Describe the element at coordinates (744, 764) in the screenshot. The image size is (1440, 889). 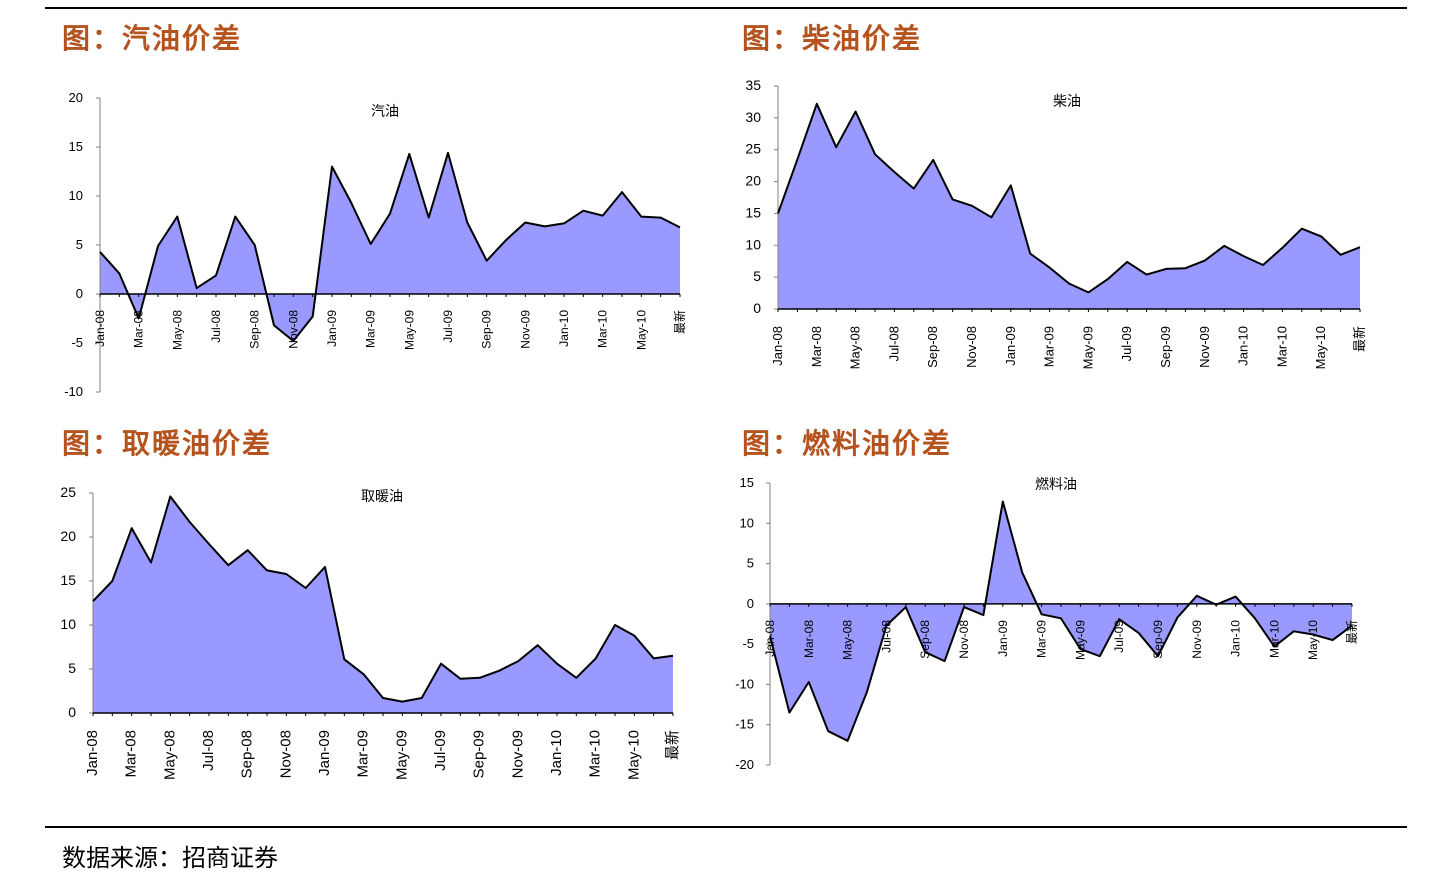
I see `y-tick-label: -20` at that location.